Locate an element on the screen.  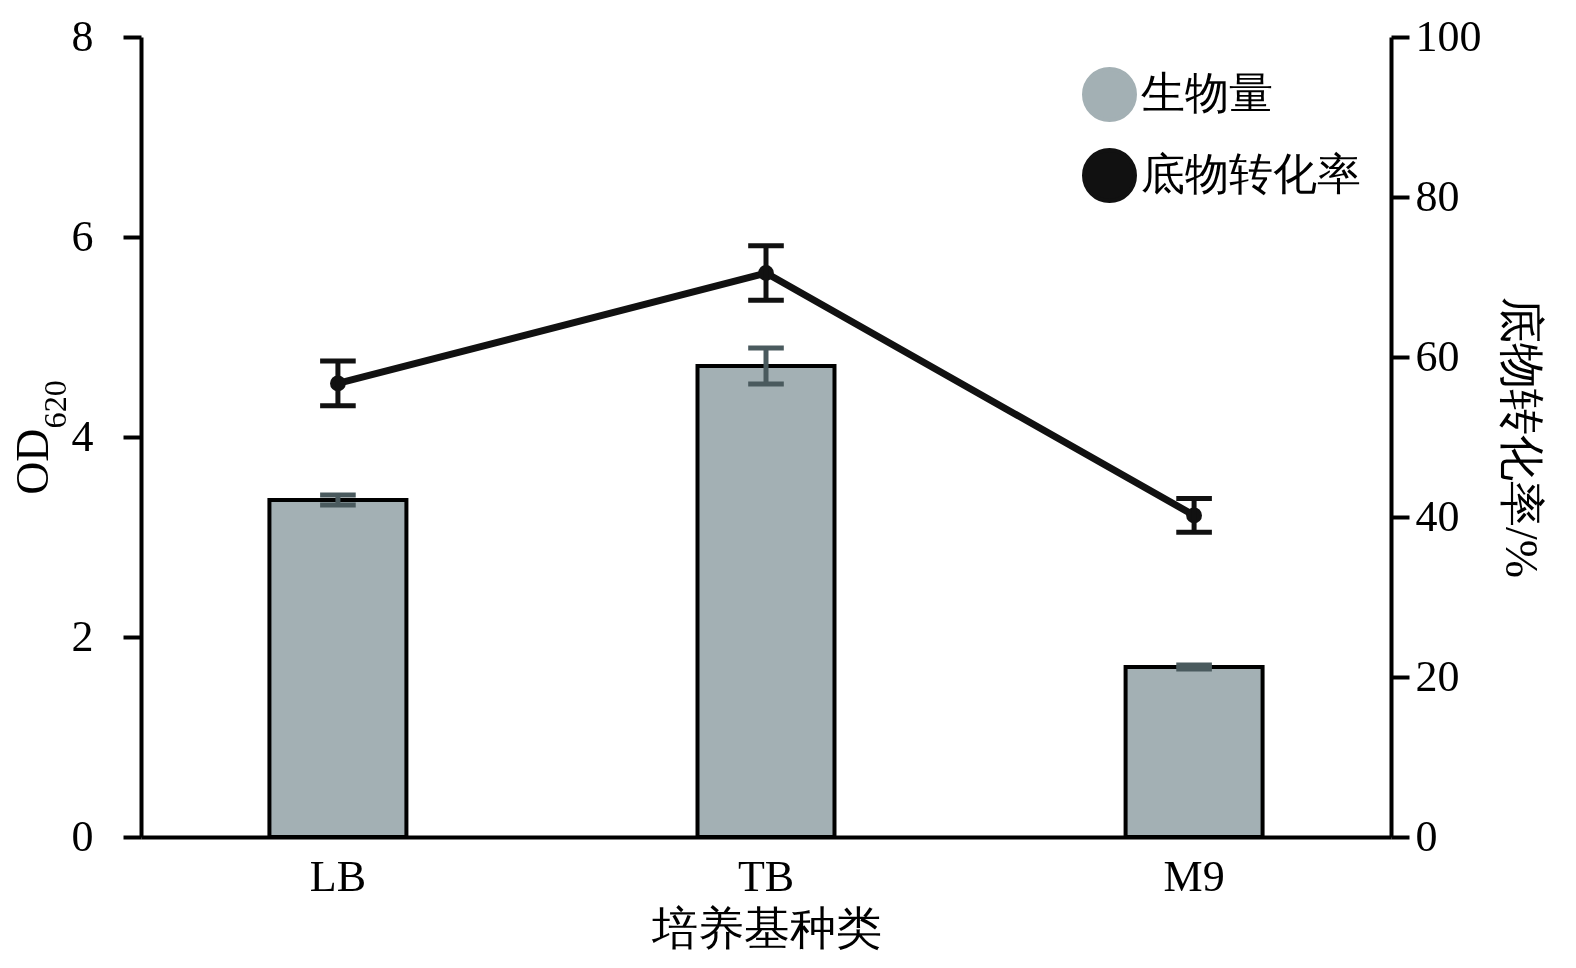
x-tick-label: LB is located at coordinates (338, 876).